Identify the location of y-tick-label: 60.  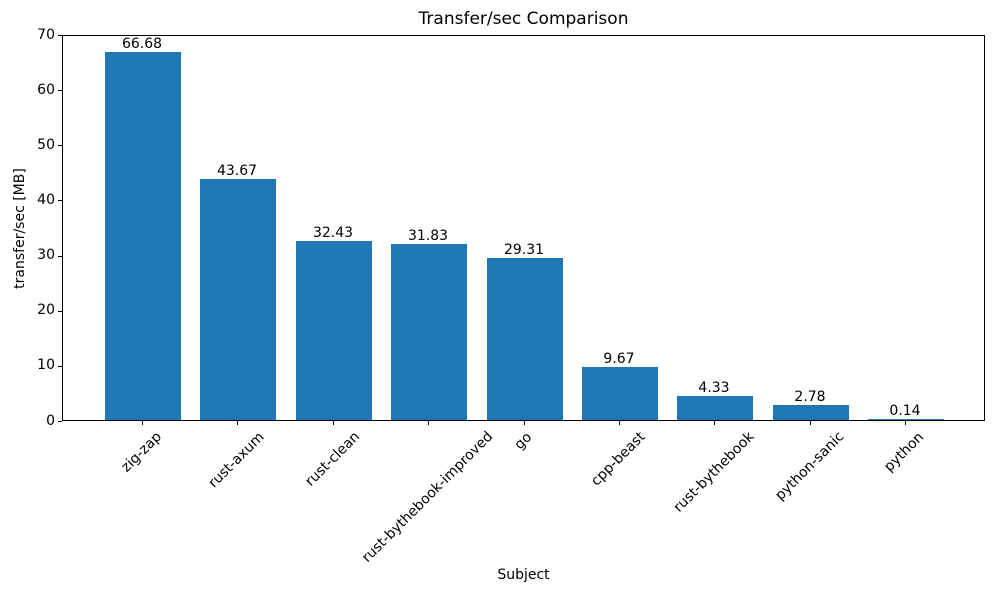
(46, 90).